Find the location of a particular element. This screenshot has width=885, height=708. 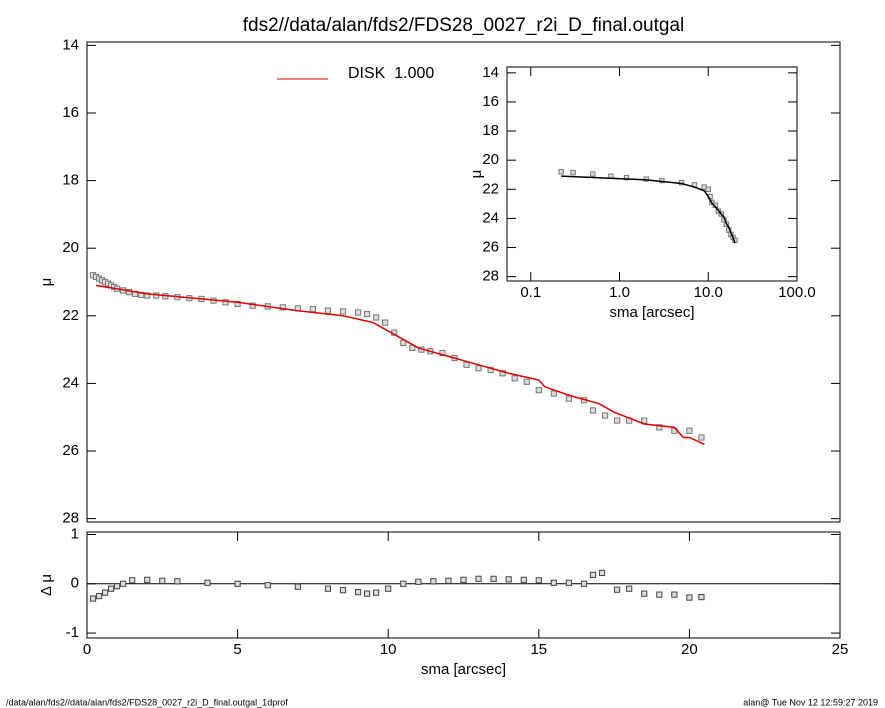

y-axis-label: Δ μ is located at coordinates (46, 585).